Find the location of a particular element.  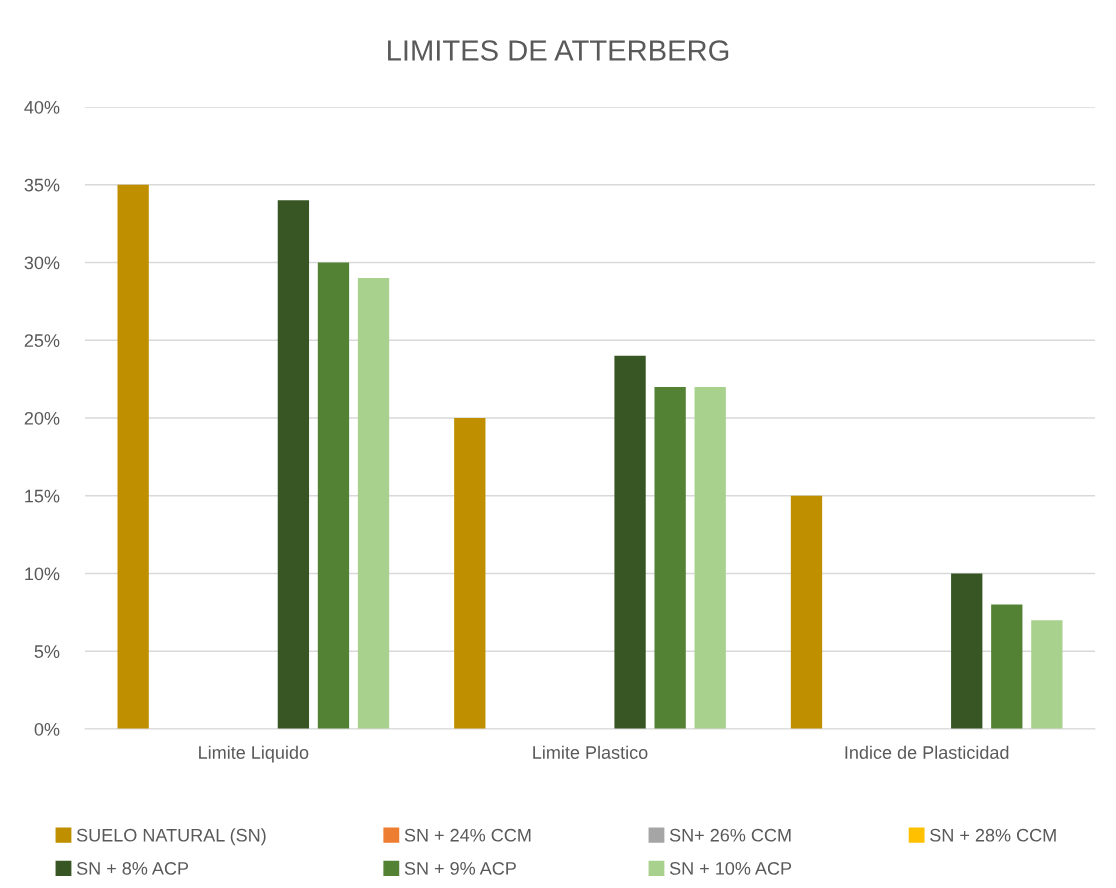

y-tick-label: 0% is located at coordinates (47, 729).